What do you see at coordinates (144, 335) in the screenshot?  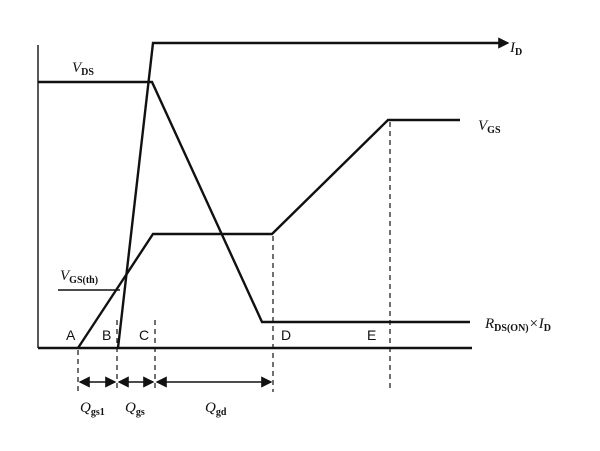 I see `point-label: C` at bounding box center [144, 335].